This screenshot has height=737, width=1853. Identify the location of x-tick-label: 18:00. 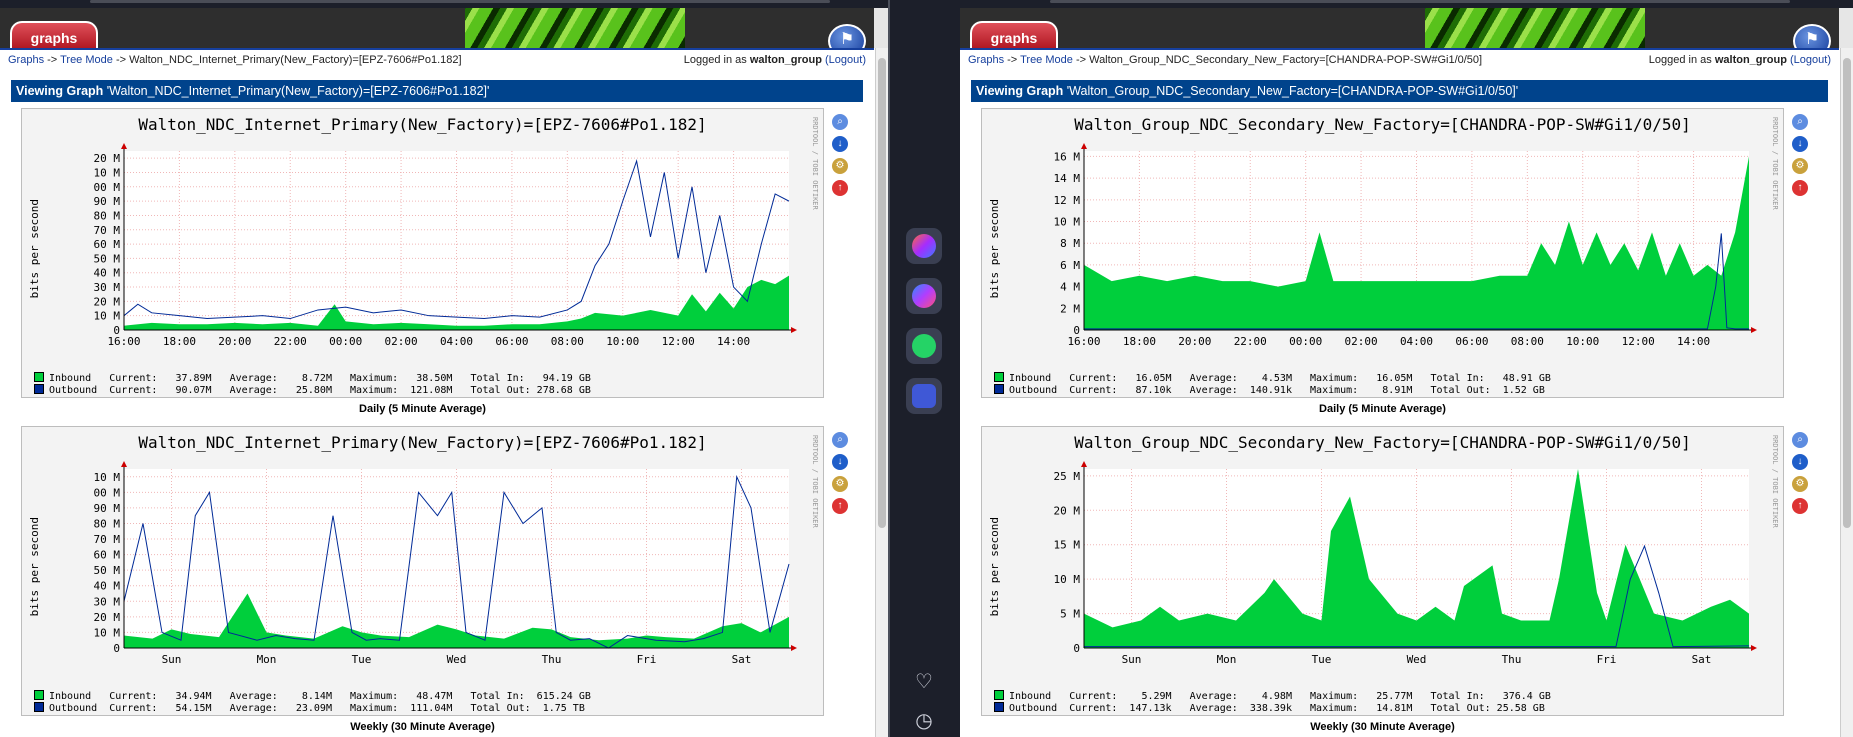
(179, 341).